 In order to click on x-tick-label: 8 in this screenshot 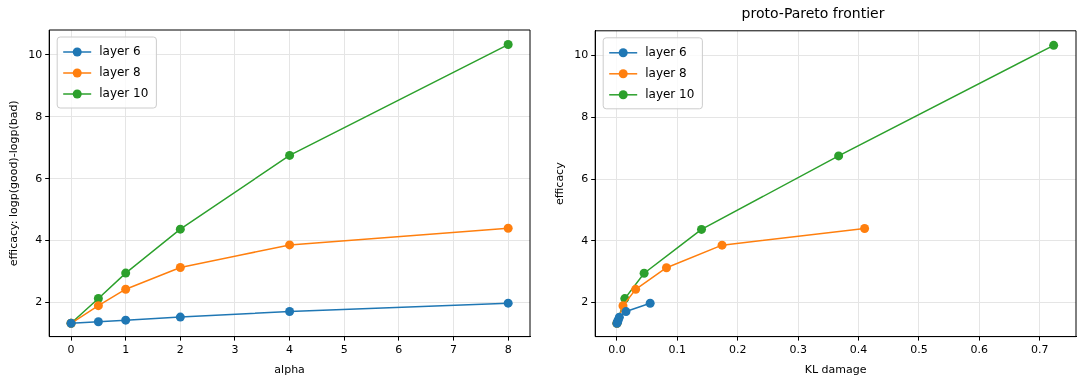, I will do `click(508, 350)`.